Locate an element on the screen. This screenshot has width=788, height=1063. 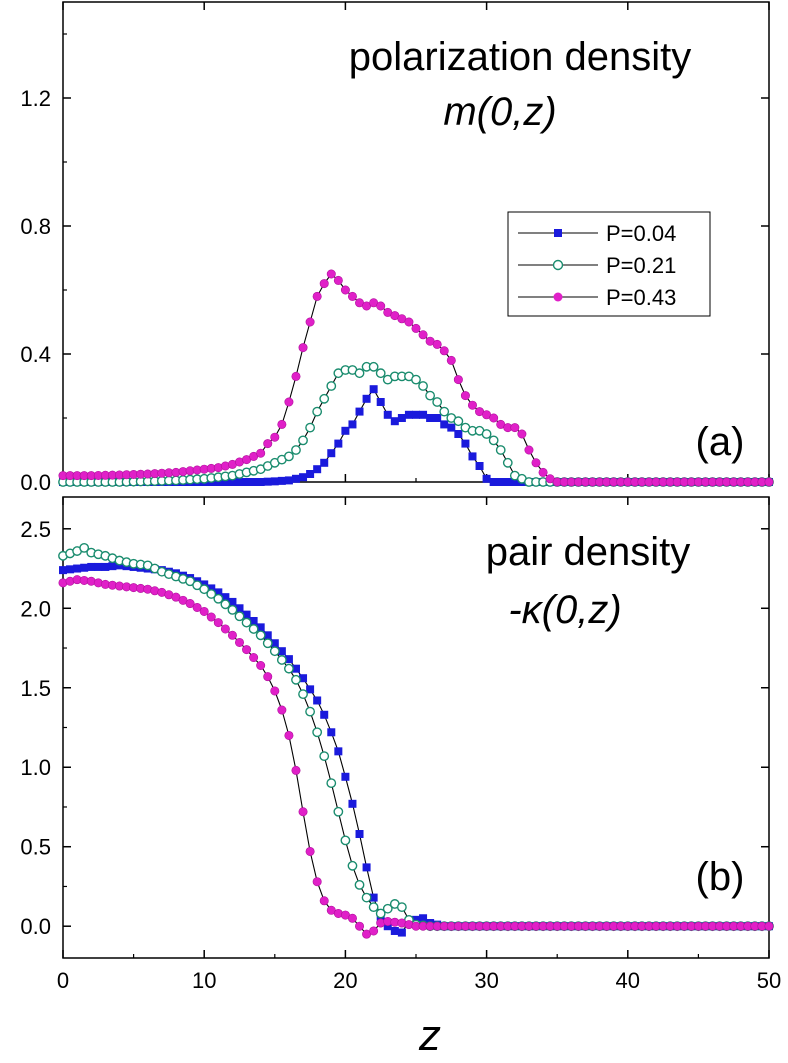
panel-a-title: polarization density is located at coordinates (520, 57).